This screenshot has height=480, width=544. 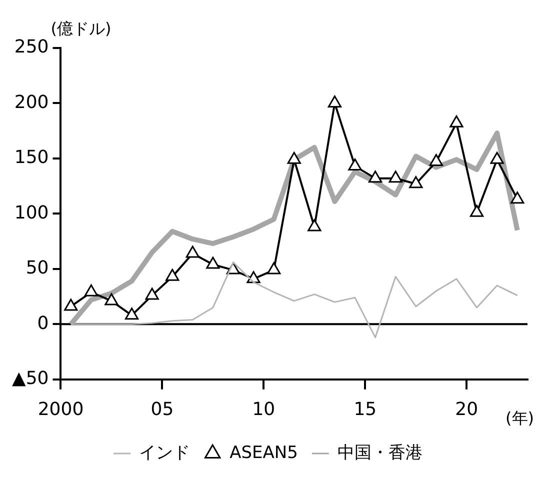 I want to click on x-tick-label: 20, so click(x=466, y=409).